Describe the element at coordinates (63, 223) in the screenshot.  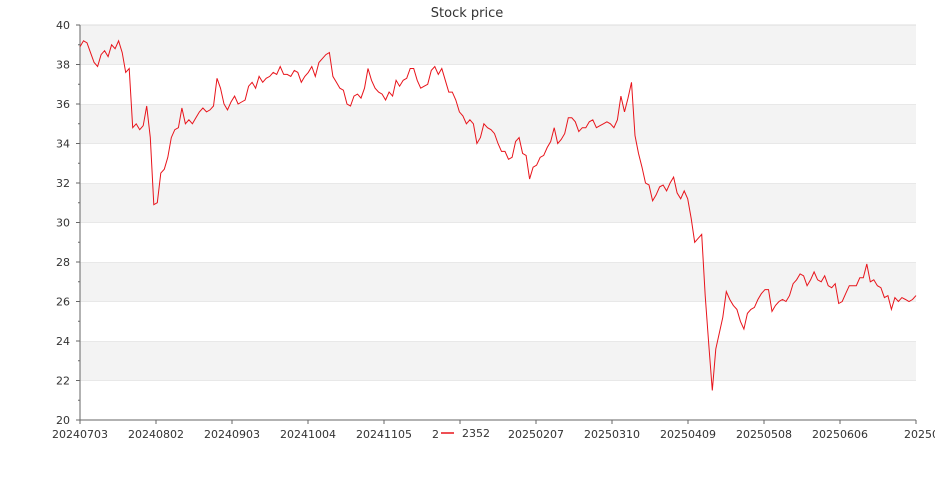
I see `y-tick-label: 30` at that location.